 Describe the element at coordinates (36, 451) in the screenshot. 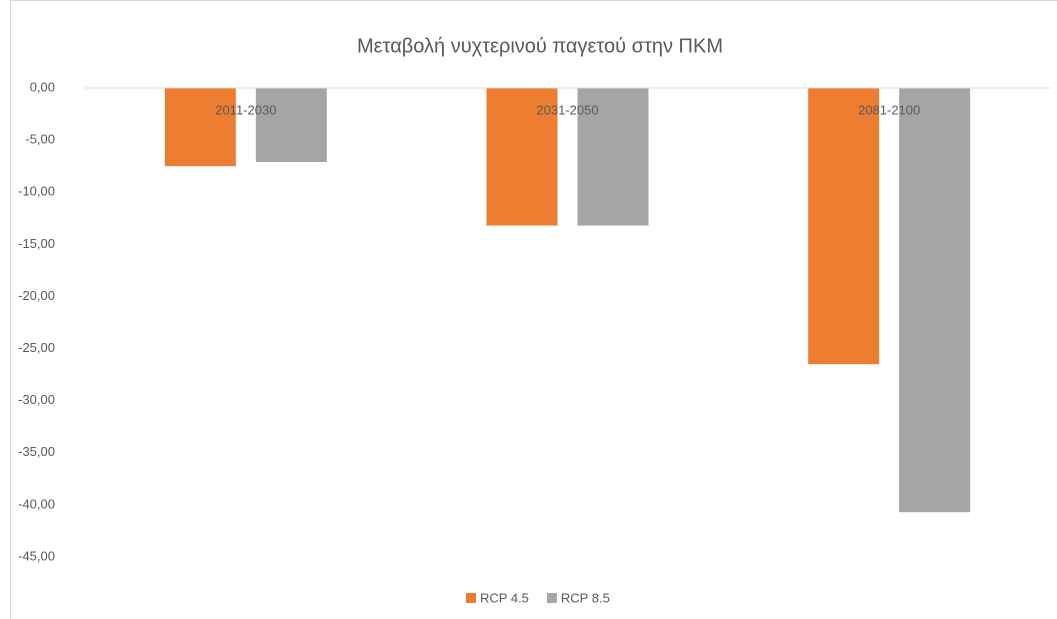

I see `y-tick-label: -35,00` at that location.